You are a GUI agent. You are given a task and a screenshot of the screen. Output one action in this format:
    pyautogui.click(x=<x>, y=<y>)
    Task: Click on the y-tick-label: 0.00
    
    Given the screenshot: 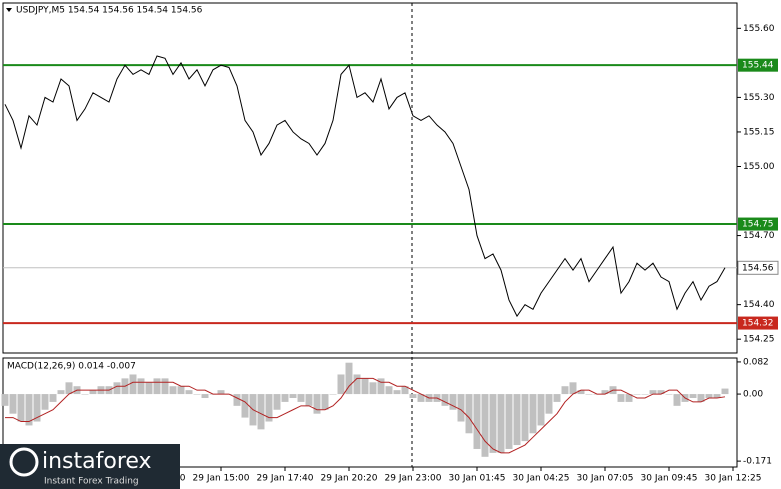 What is the action you would take?
    pyautogui.click(x=753, y=395)
    